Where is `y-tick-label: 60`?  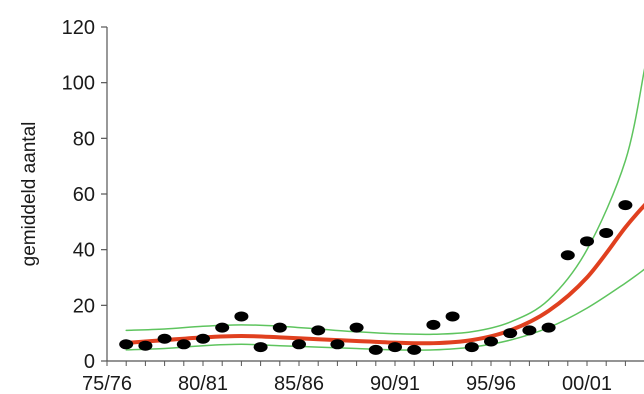 y-tick-label: 60 is located at coordinates (84, 195).